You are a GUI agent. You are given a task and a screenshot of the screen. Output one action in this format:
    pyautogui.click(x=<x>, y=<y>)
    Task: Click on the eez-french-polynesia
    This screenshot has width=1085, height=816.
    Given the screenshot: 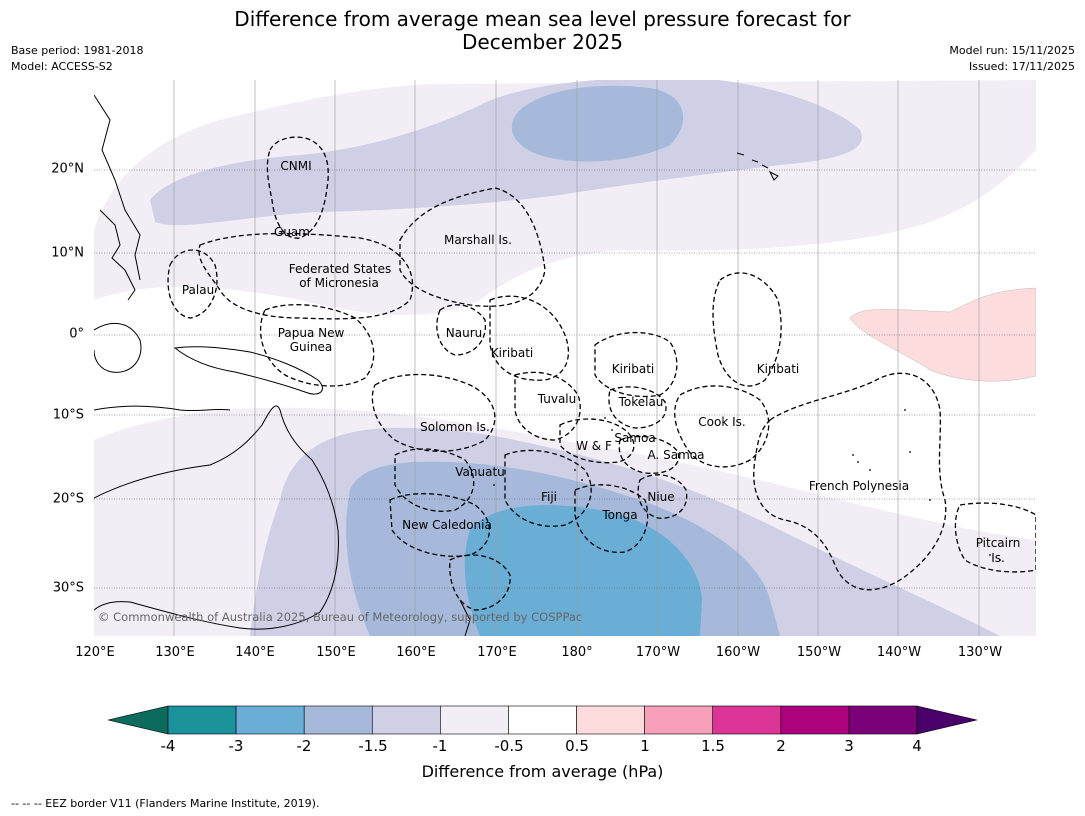 What is the action you would take?
    pyautogui.click(x=850, y=481)
    